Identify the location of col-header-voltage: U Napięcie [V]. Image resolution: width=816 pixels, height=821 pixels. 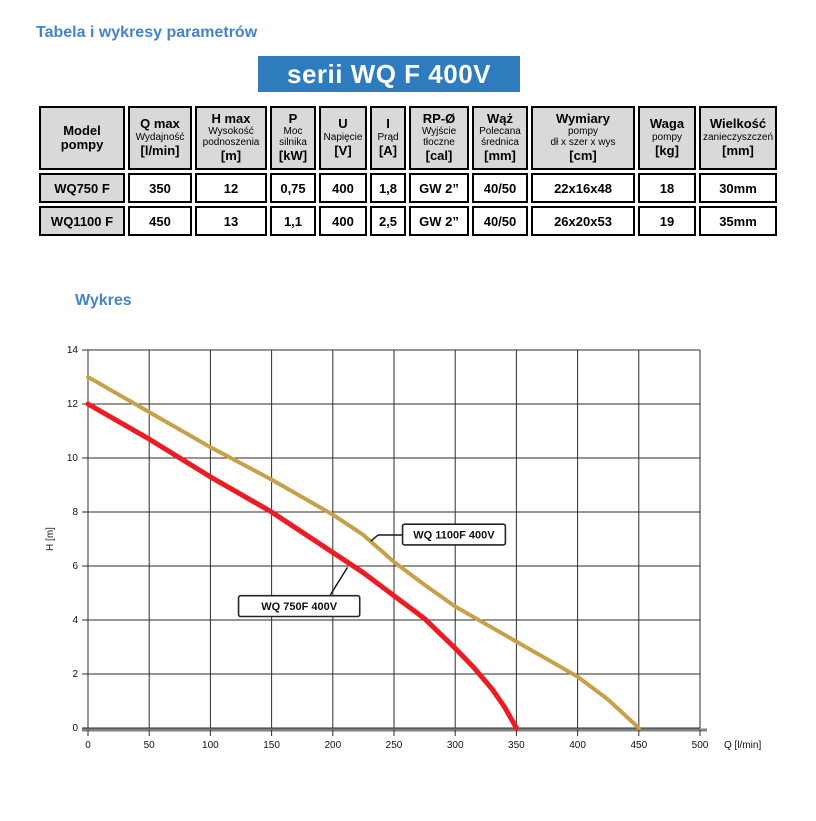
(343, 138).